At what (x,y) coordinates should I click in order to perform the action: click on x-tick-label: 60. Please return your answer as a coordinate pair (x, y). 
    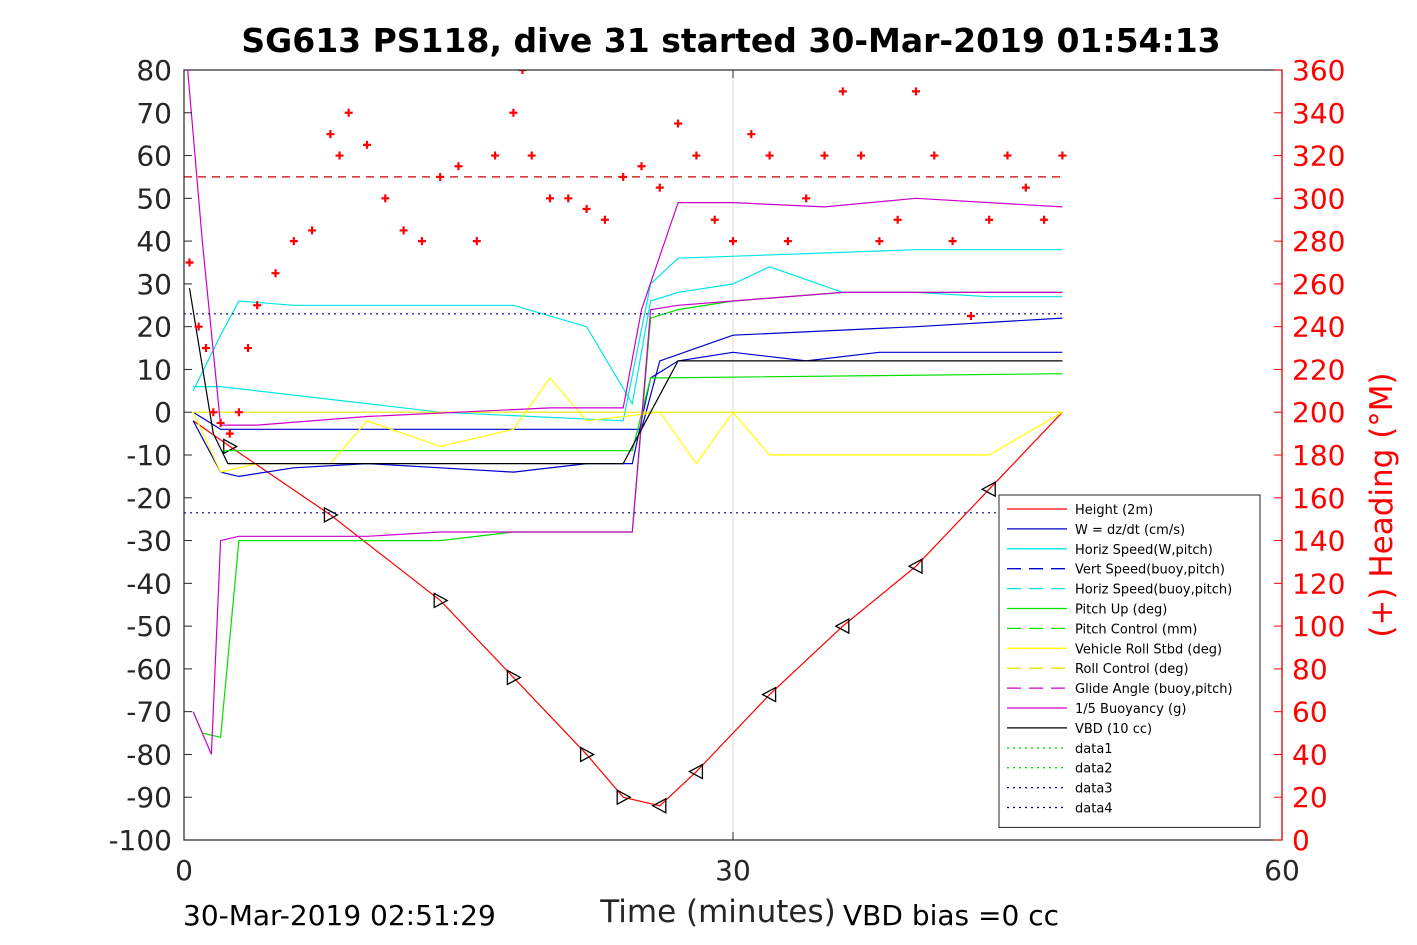
    Looking at the image, I should click on (1282, 870).